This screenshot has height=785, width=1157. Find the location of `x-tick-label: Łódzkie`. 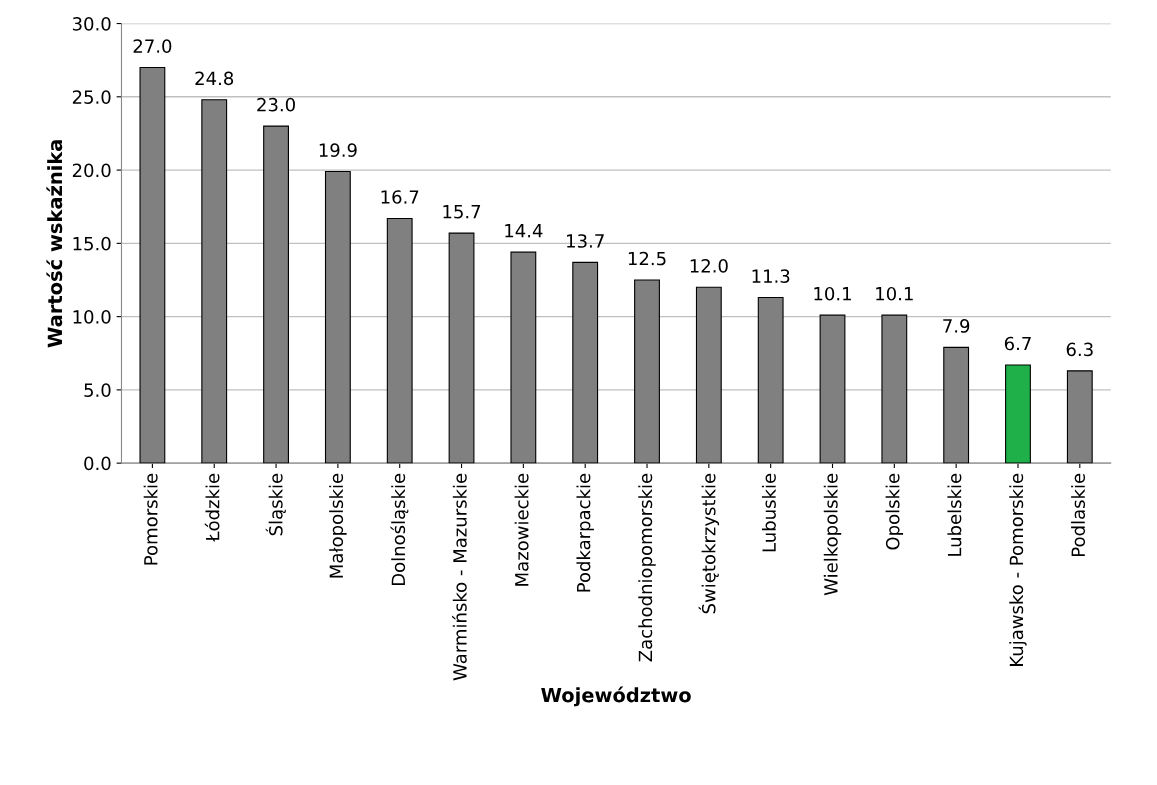

x-tick-label: Łódzkie is located at coordinates (212, 507).